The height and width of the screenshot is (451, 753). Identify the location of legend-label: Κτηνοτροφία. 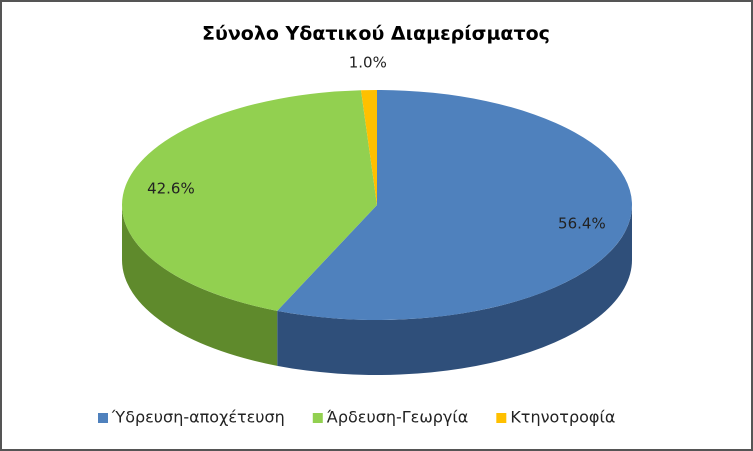
(562, 417).